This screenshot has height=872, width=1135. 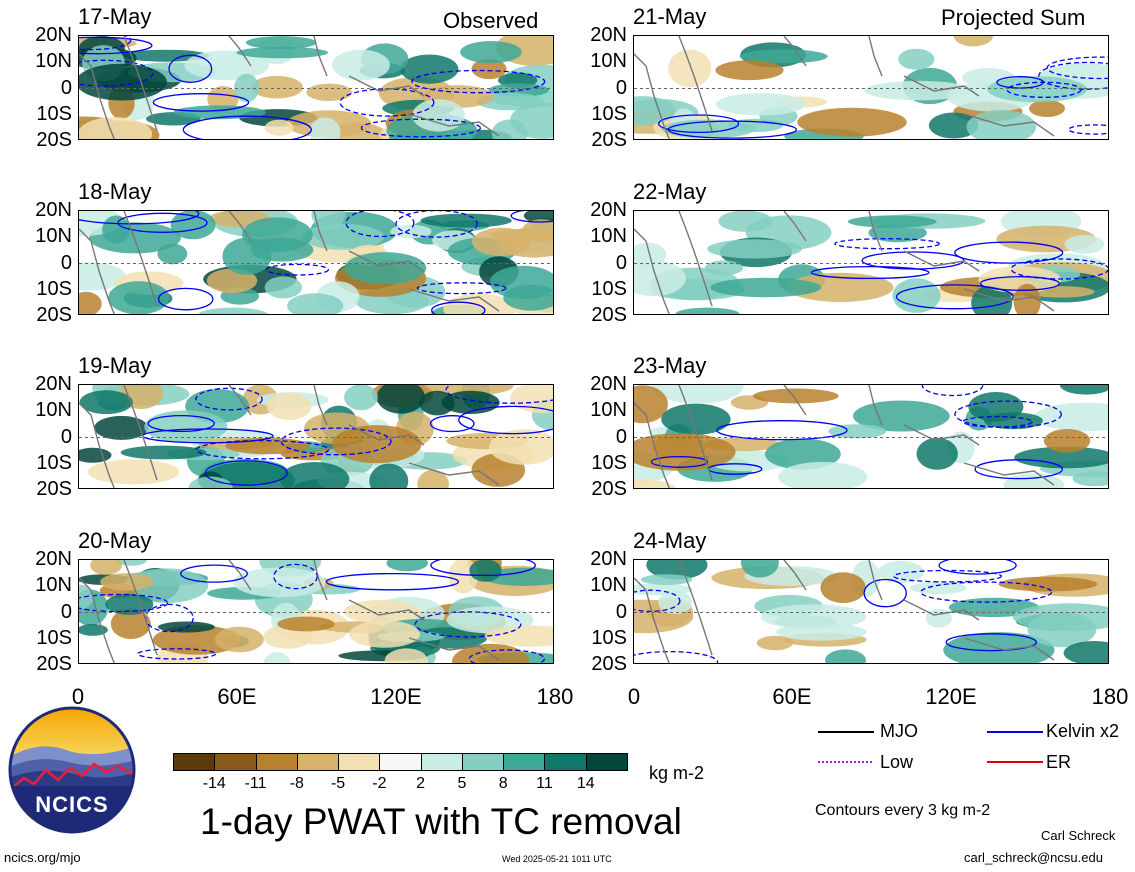 I want to click on footer-email: carl_schreck@ncsu.edu, so click(x=1033, y=857).